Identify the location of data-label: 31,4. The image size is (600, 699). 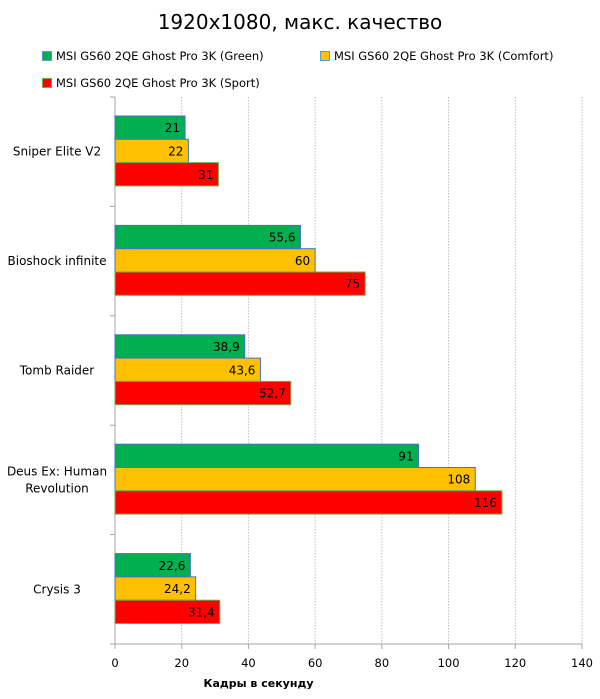
(201, 612).